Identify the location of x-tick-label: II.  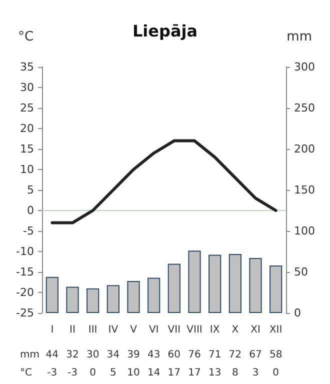
(73, 330).